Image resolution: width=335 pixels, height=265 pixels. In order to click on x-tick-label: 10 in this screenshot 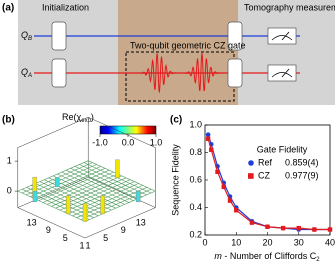, I will do `click(236, 242)`.